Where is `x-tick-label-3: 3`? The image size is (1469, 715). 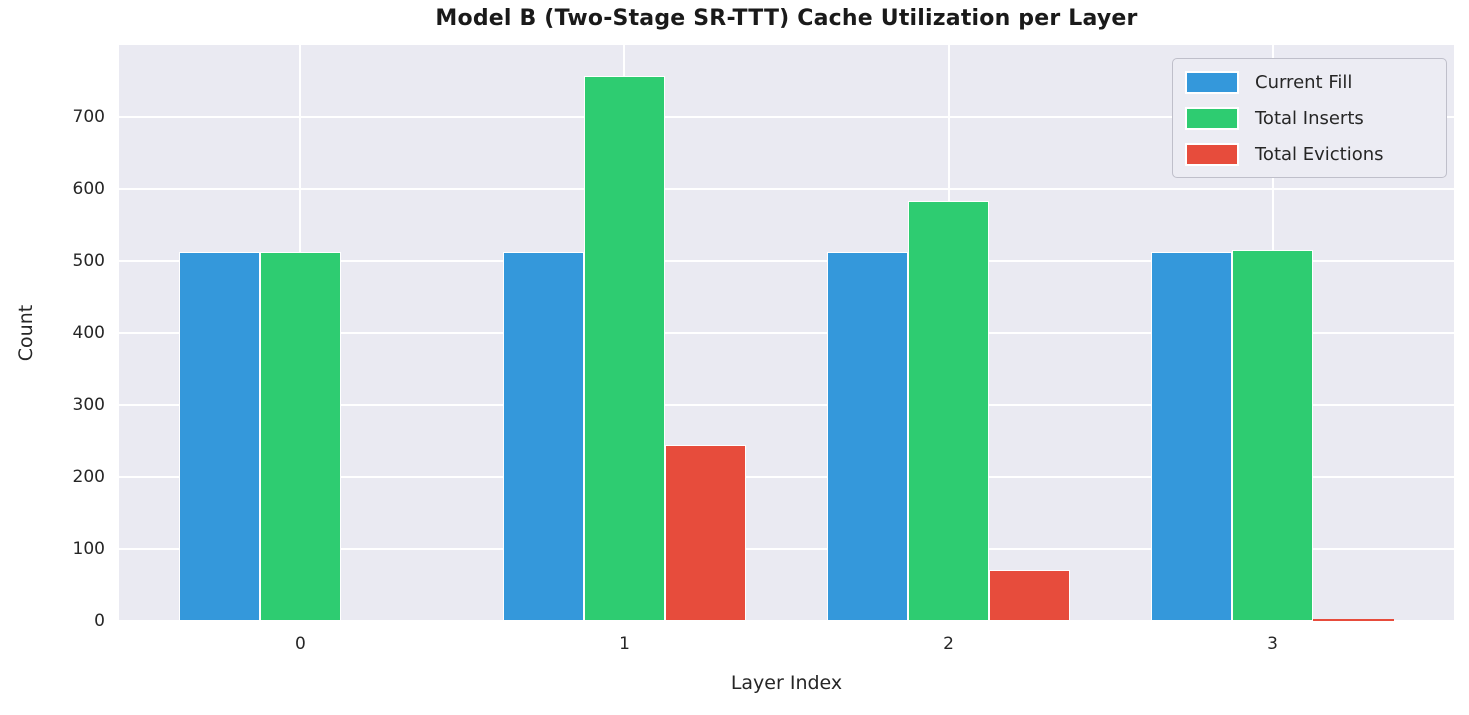 x-tick-label-3: 3 is located at coordinates (1272, 644).